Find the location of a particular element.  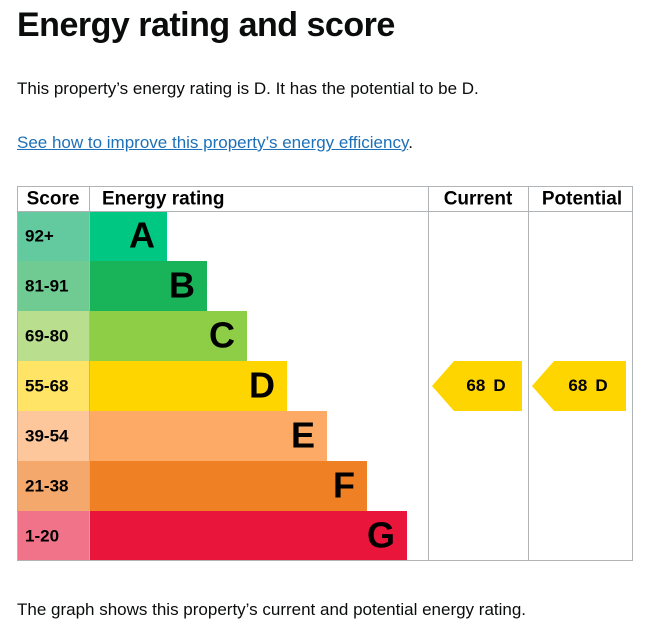

score-label: 69-80 is located at coordinates (46, 335).